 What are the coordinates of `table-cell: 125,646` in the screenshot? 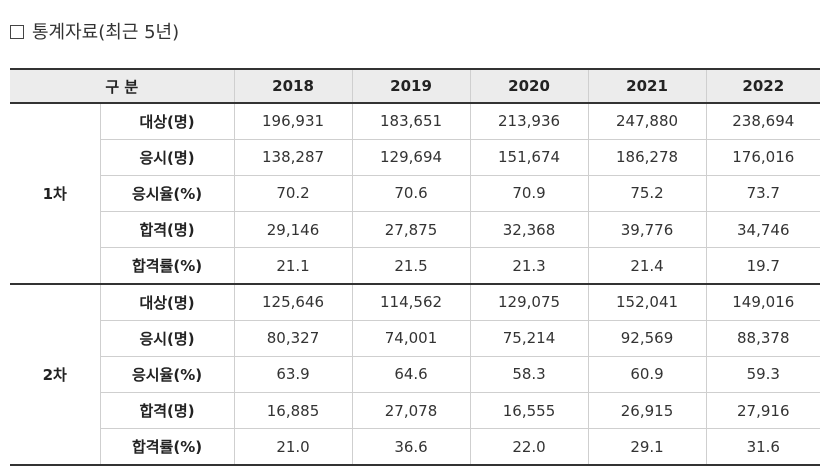 It's located at (293, 302).